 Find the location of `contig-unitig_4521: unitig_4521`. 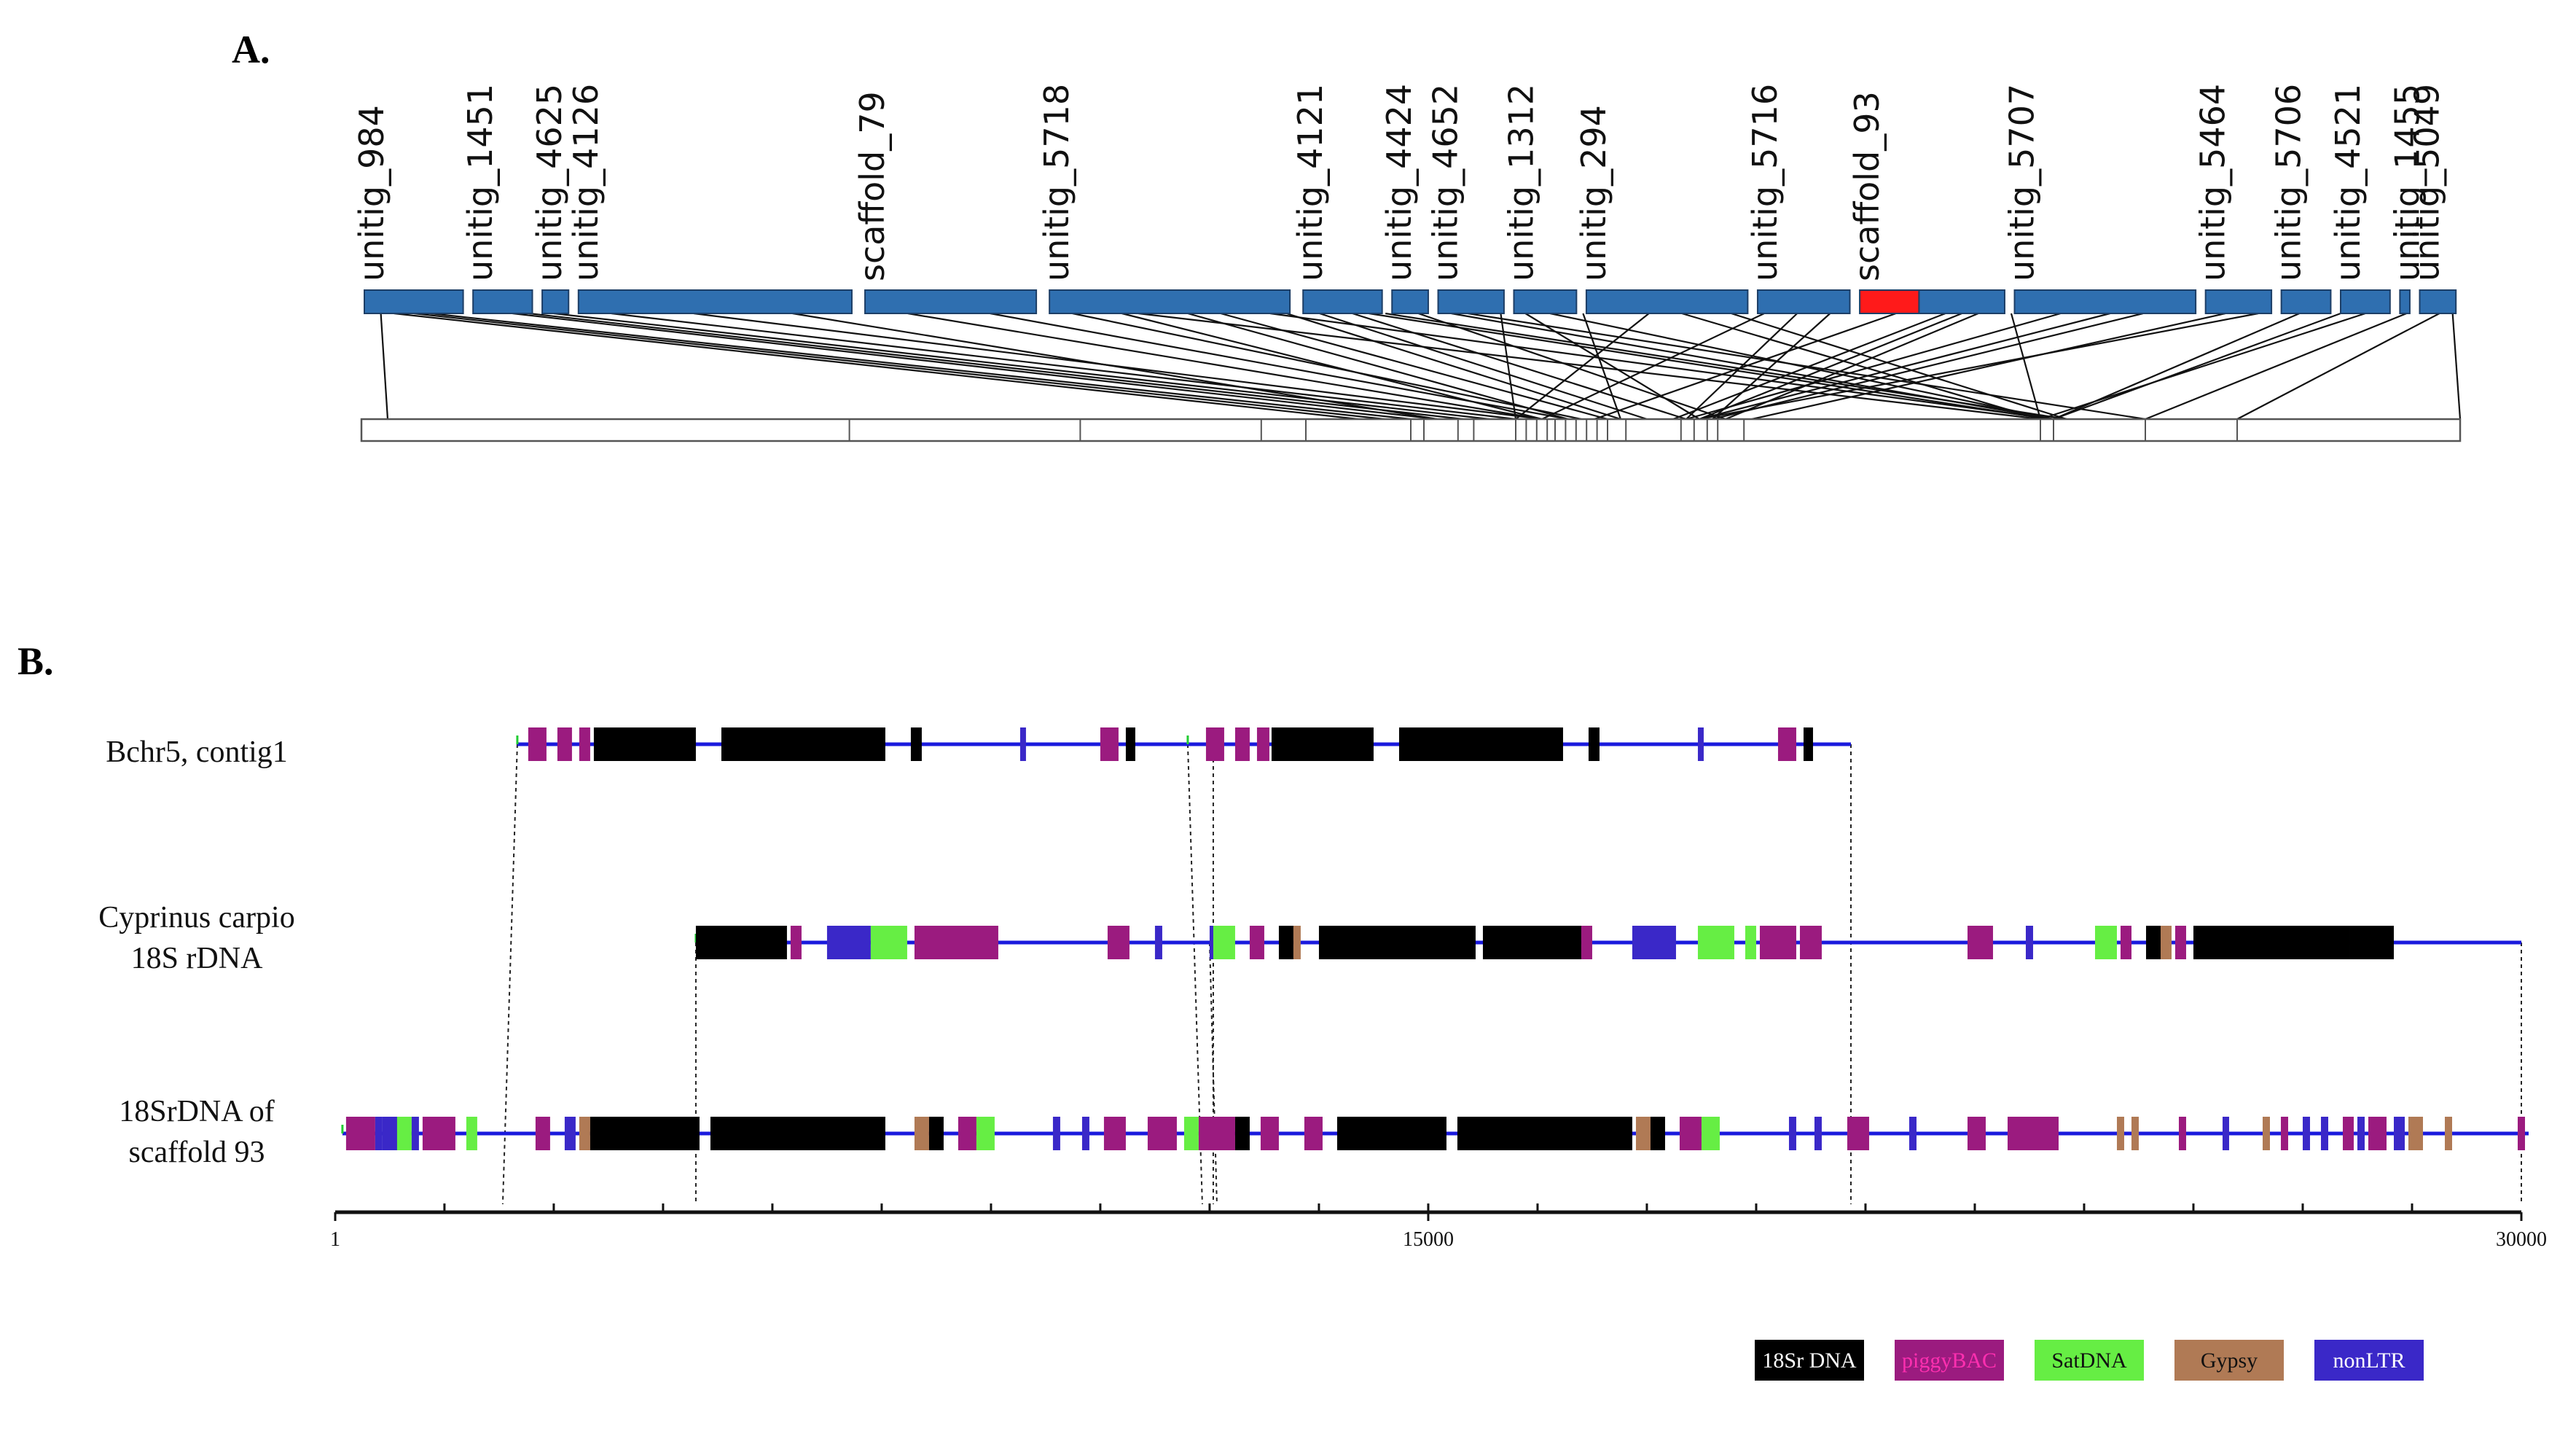

contig-unitig_4521: unitig_4521 is located at coordinates (2359, 199).